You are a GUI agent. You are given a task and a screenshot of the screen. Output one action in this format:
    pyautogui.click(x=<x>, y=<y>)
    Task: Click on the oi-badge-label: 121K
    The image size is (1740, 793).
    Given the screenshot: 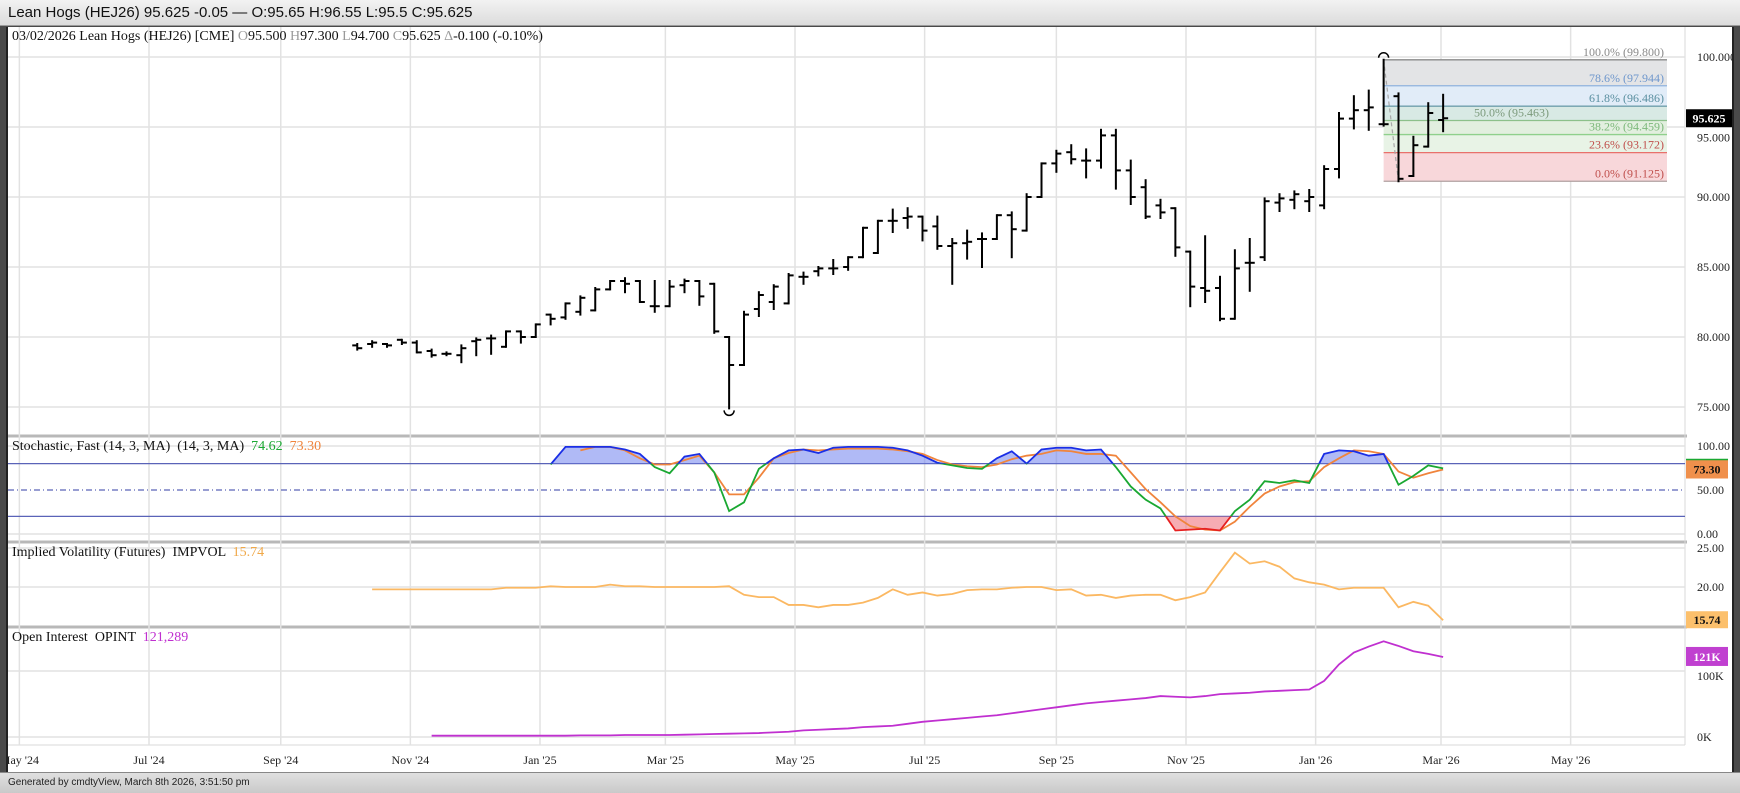 What is the action you would take?
    pyautogui.click(x=1707, y=657)
    